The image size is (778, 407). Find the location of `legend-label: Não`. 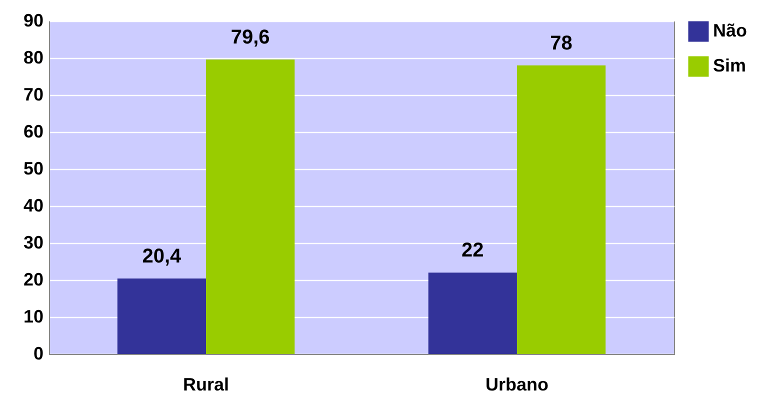

legend-label: Não is located at coordinates (730, 30).